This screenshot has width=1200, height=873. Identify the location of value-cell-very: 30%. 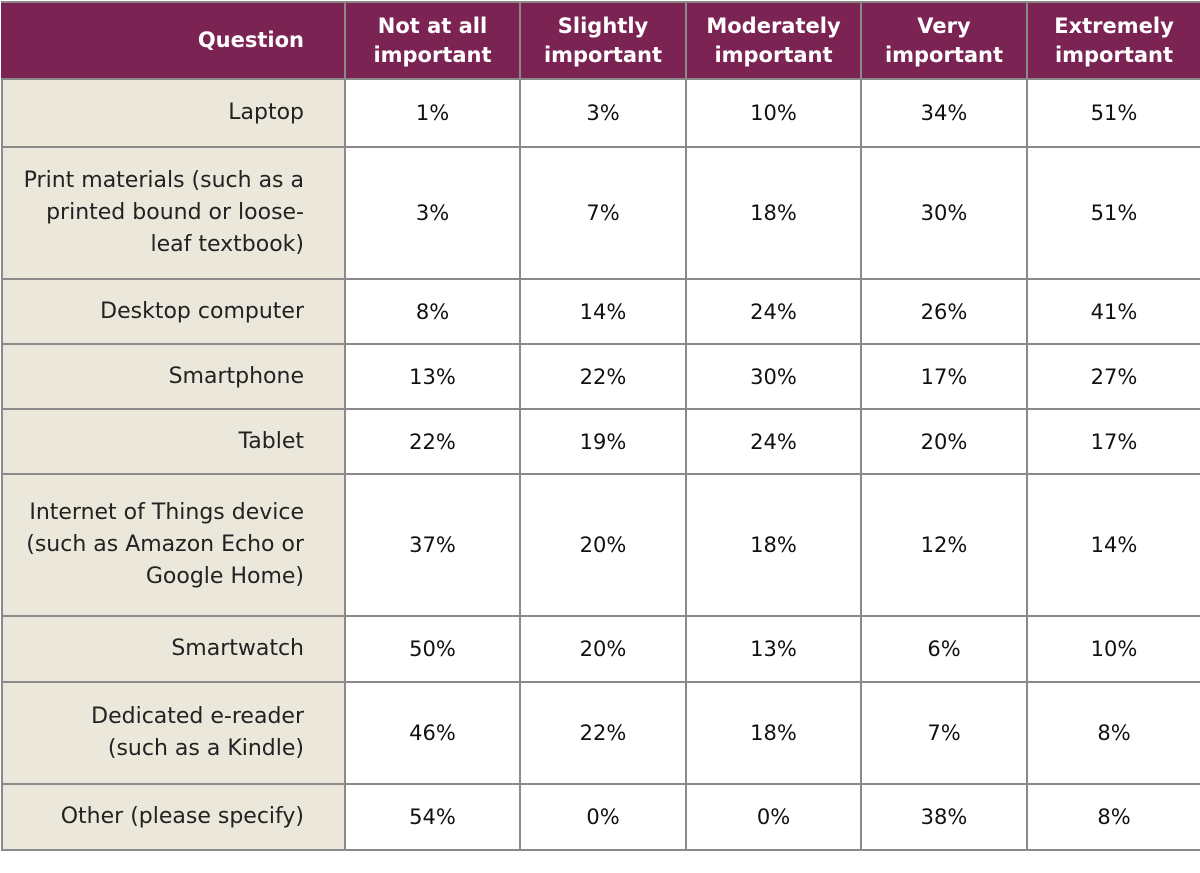
(944, 213).